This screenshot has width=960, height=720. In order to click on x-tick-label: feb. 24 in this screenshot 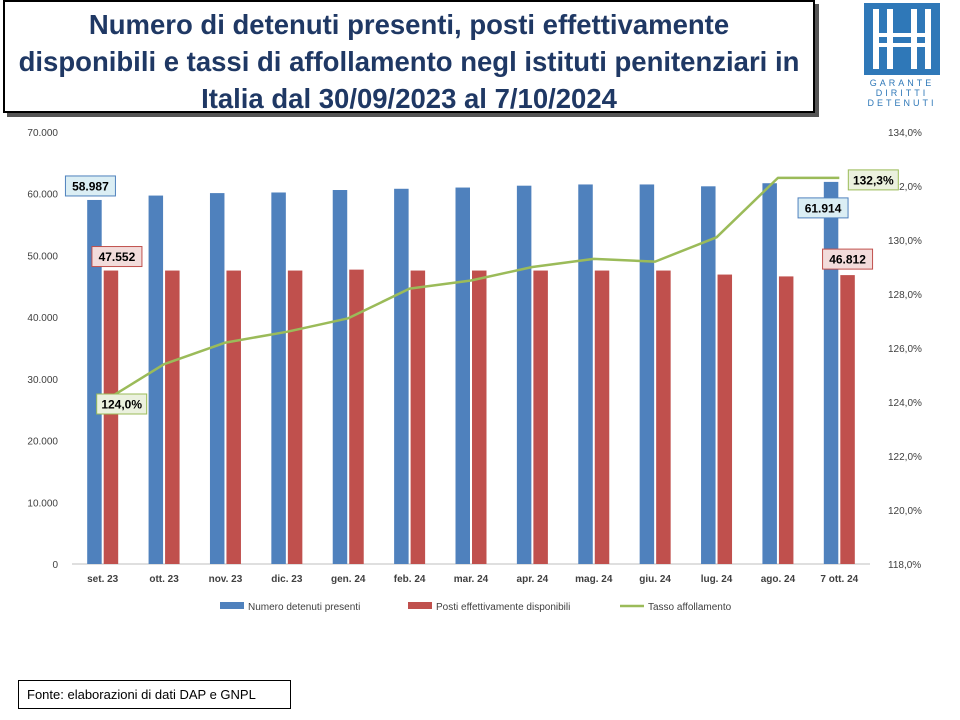, I will do `click(410, 579)`.